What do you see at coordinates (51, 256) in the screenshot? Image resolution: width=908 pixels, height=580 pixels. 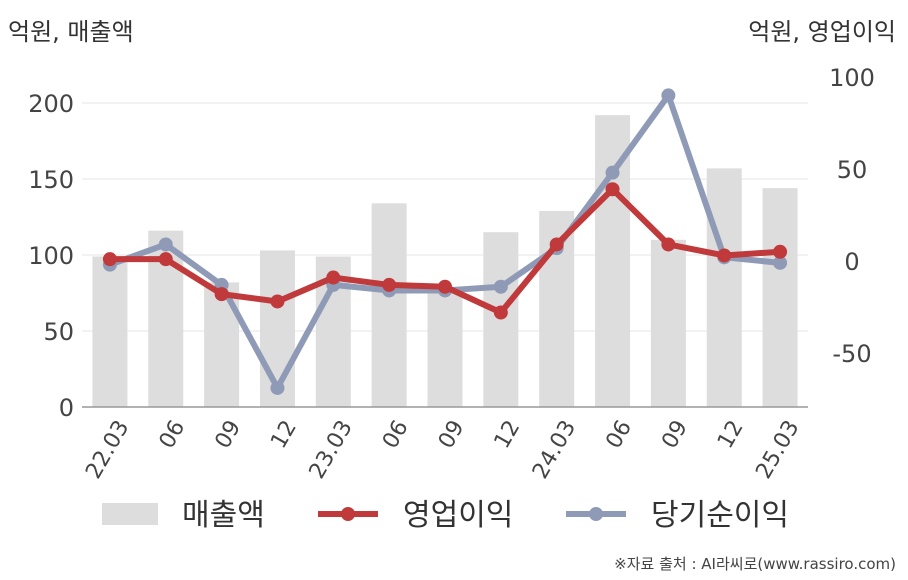 I see `left-tick-label: 100` at bounding box center [51, 256].